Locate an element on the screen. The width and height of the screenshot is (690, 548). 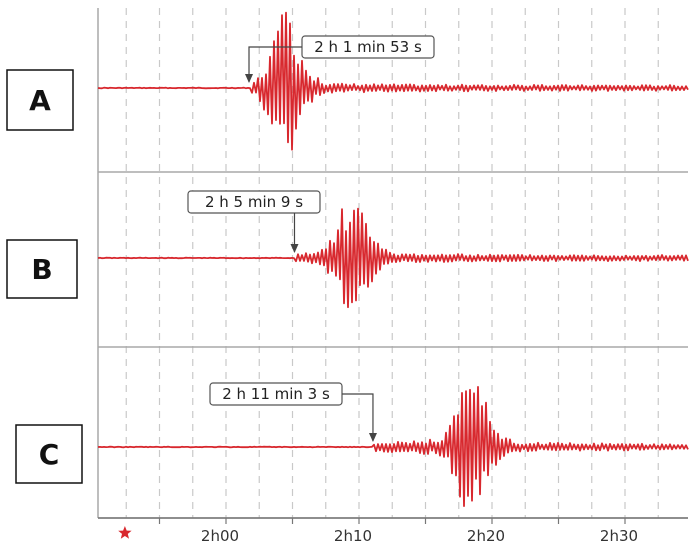
station-letter: B is located at coordinates (41, 269).